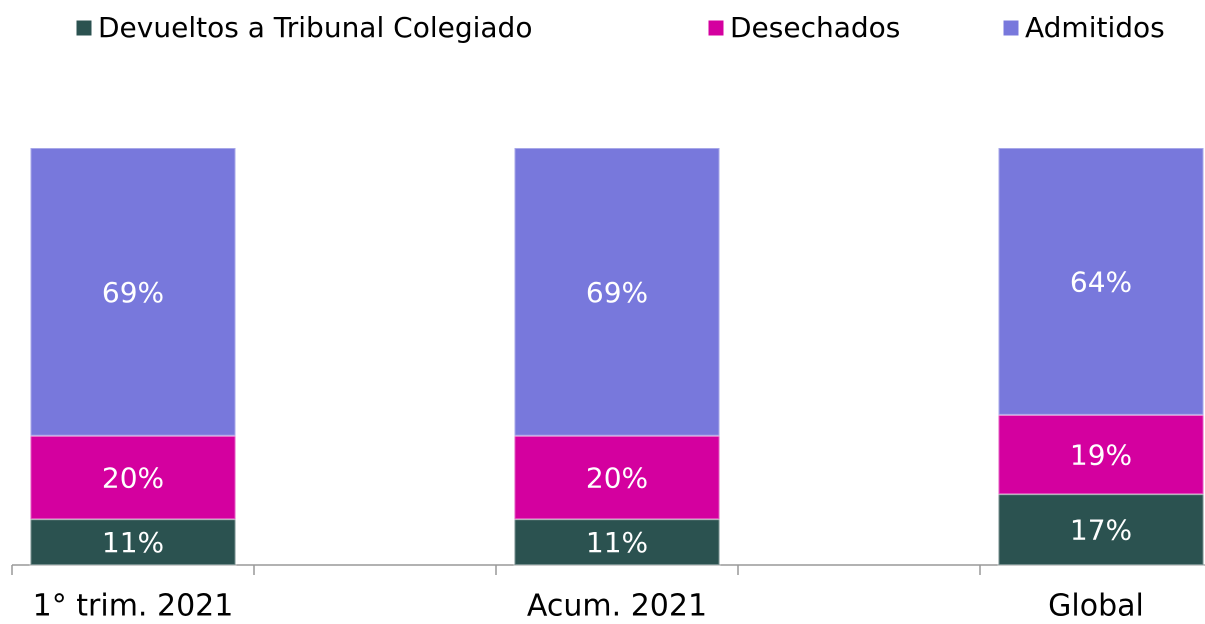 Image resolution: width=1205 pixels, height=624 pixels. Describe the element at coordinates (617, 605) in the screenshot. I see `x-tick-label: Acum. 2021` at that location.